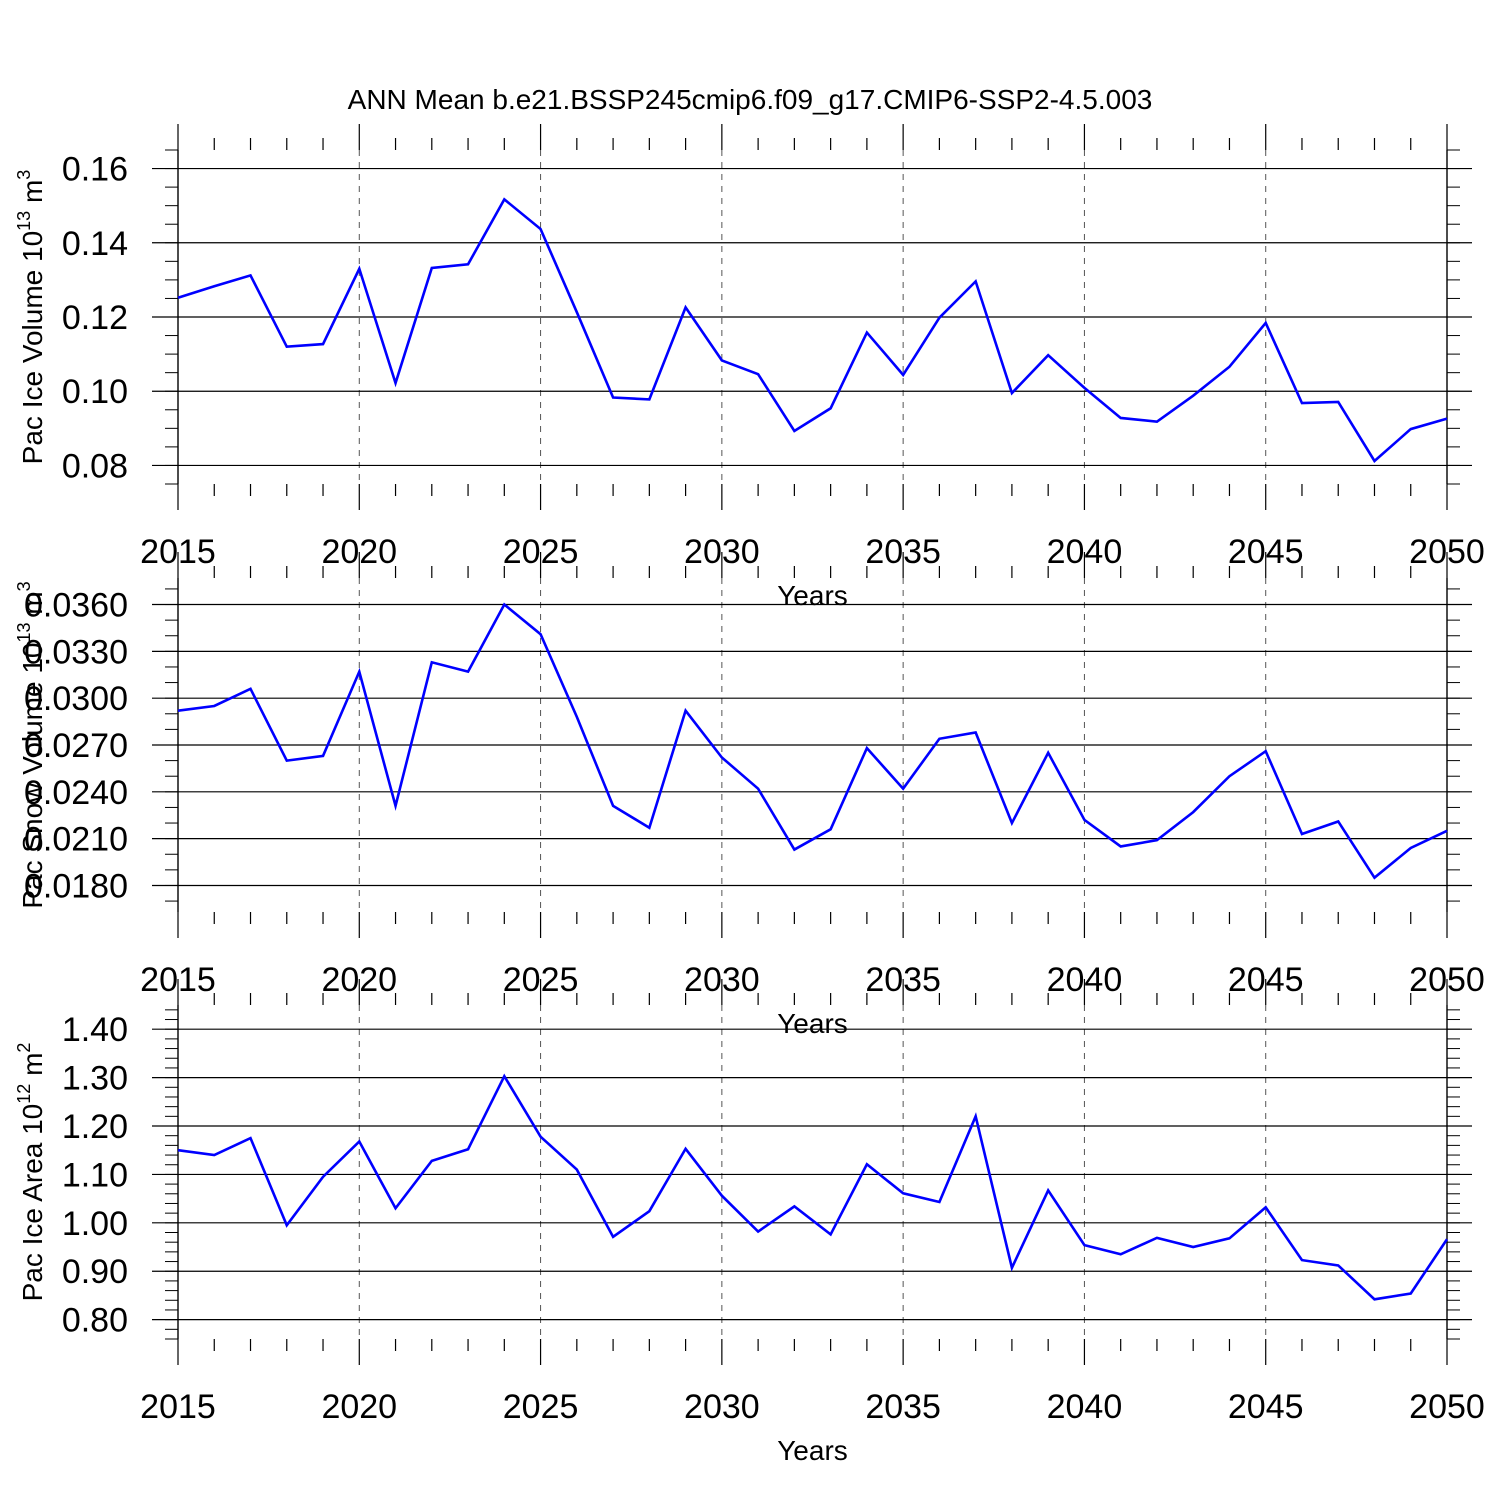 This screenshot has width=1500, height=1505. I want to click on x-tick-label: 2050, so click(1447, 1407).